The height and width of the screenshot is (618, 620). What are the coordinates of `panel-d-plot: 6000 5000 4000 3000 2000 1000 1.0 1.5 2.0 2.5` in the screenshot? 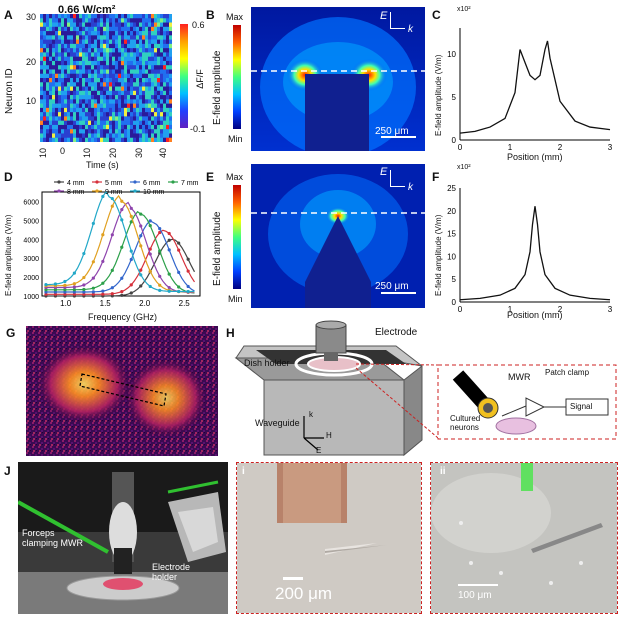 It's located at (106, 248).